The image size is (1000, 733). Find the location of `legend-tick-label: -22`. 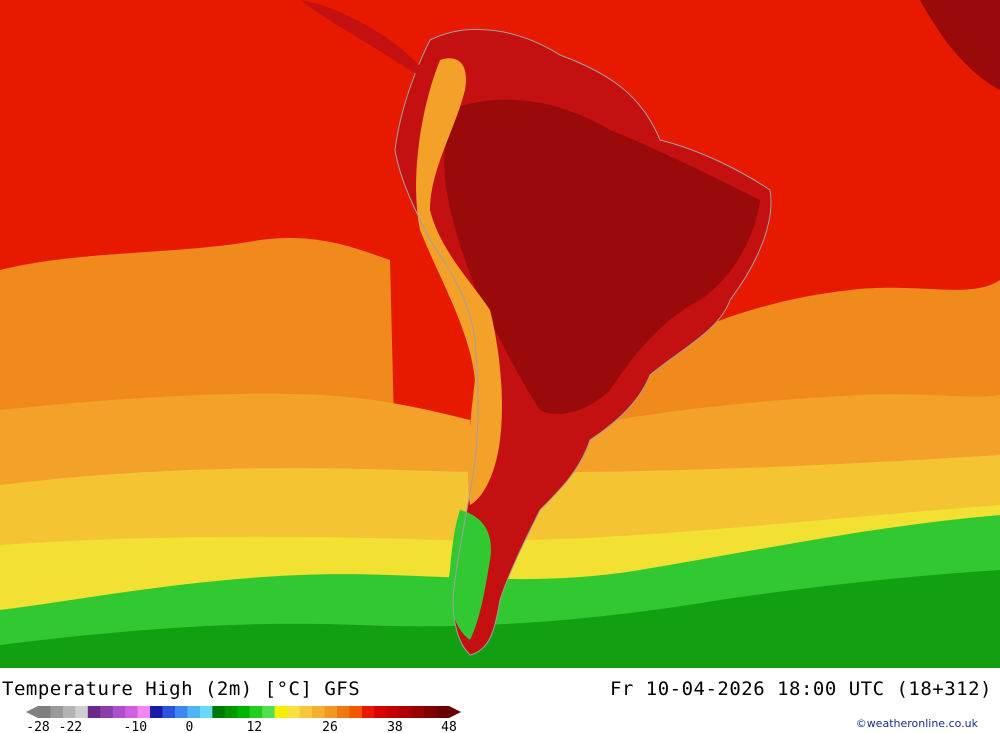

legend-tick-label: -22 is located at coordinates (70, 726).